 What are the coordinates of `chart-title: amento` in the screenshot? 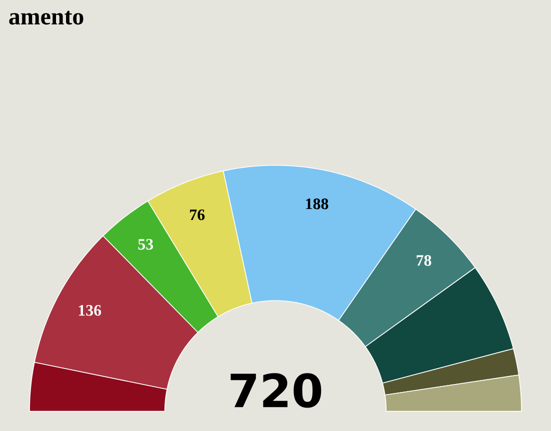 It's located at (46, 17).